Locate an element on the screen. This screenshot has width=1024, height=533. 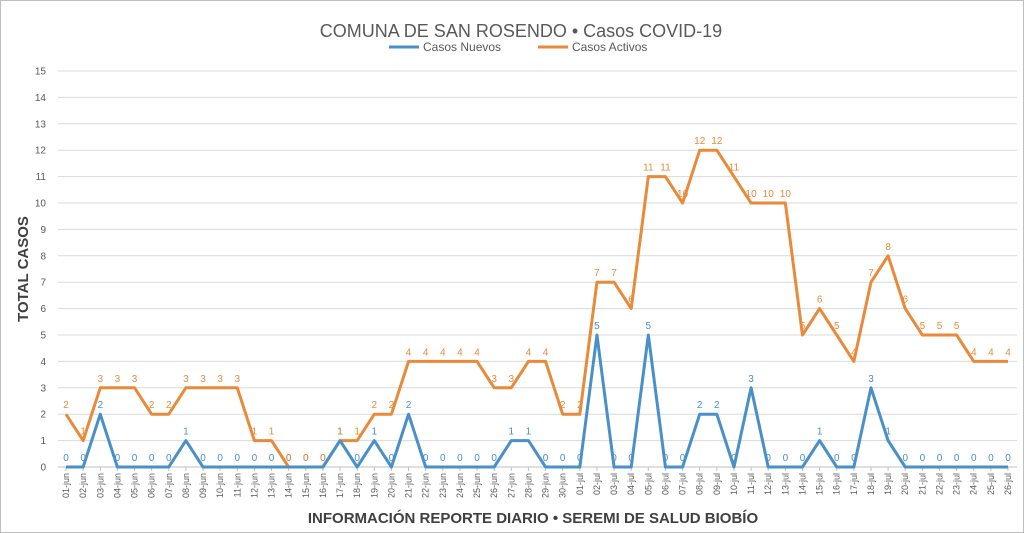
x-tick-label: 05-jun is located at coordinates (135, 485).